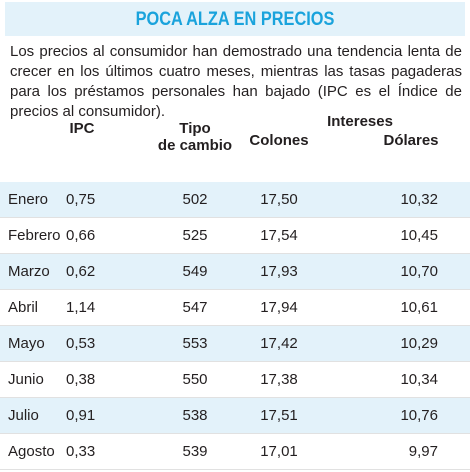 The image size is (470, 472). I want to click on colones-rate-cell: 17,38, so click(279, 379).